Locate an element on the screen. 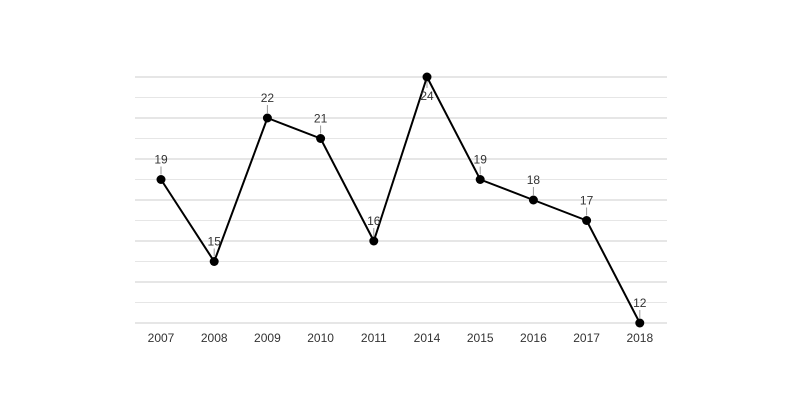 Image resolution: width=800 pixels, height=405 pixels. x-tick-label: 2014 is located at coordinates (427, 338).